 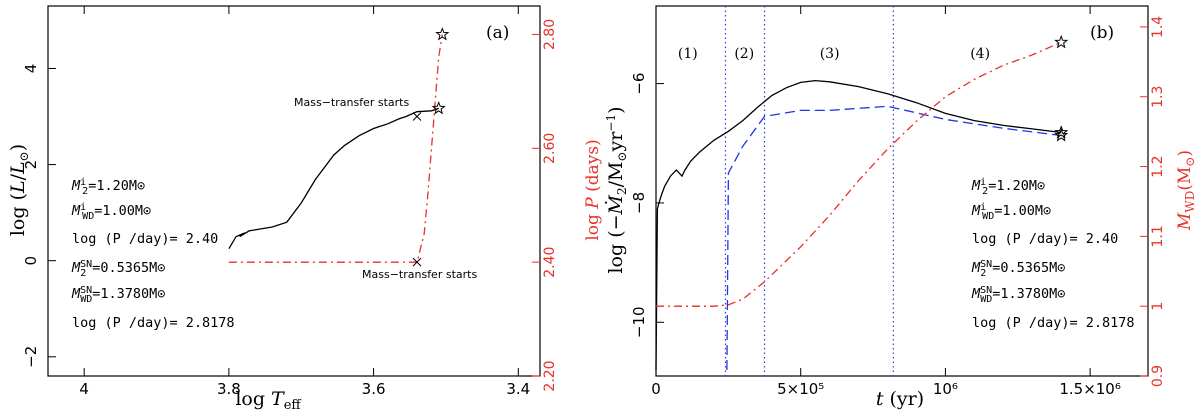 What do you see at coordinates (84, 389) in the screenshot?
I see `panel-a-xtick-label: 4` at bounding box center [84, 389].